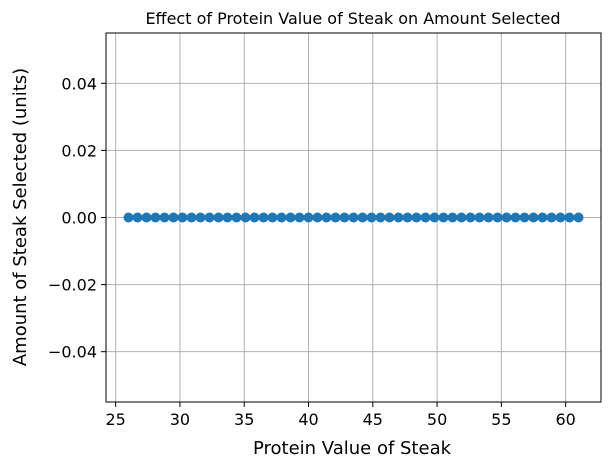 The image size is (616, 472). I want to click on x-tick-label: 30, so click(180, 419).